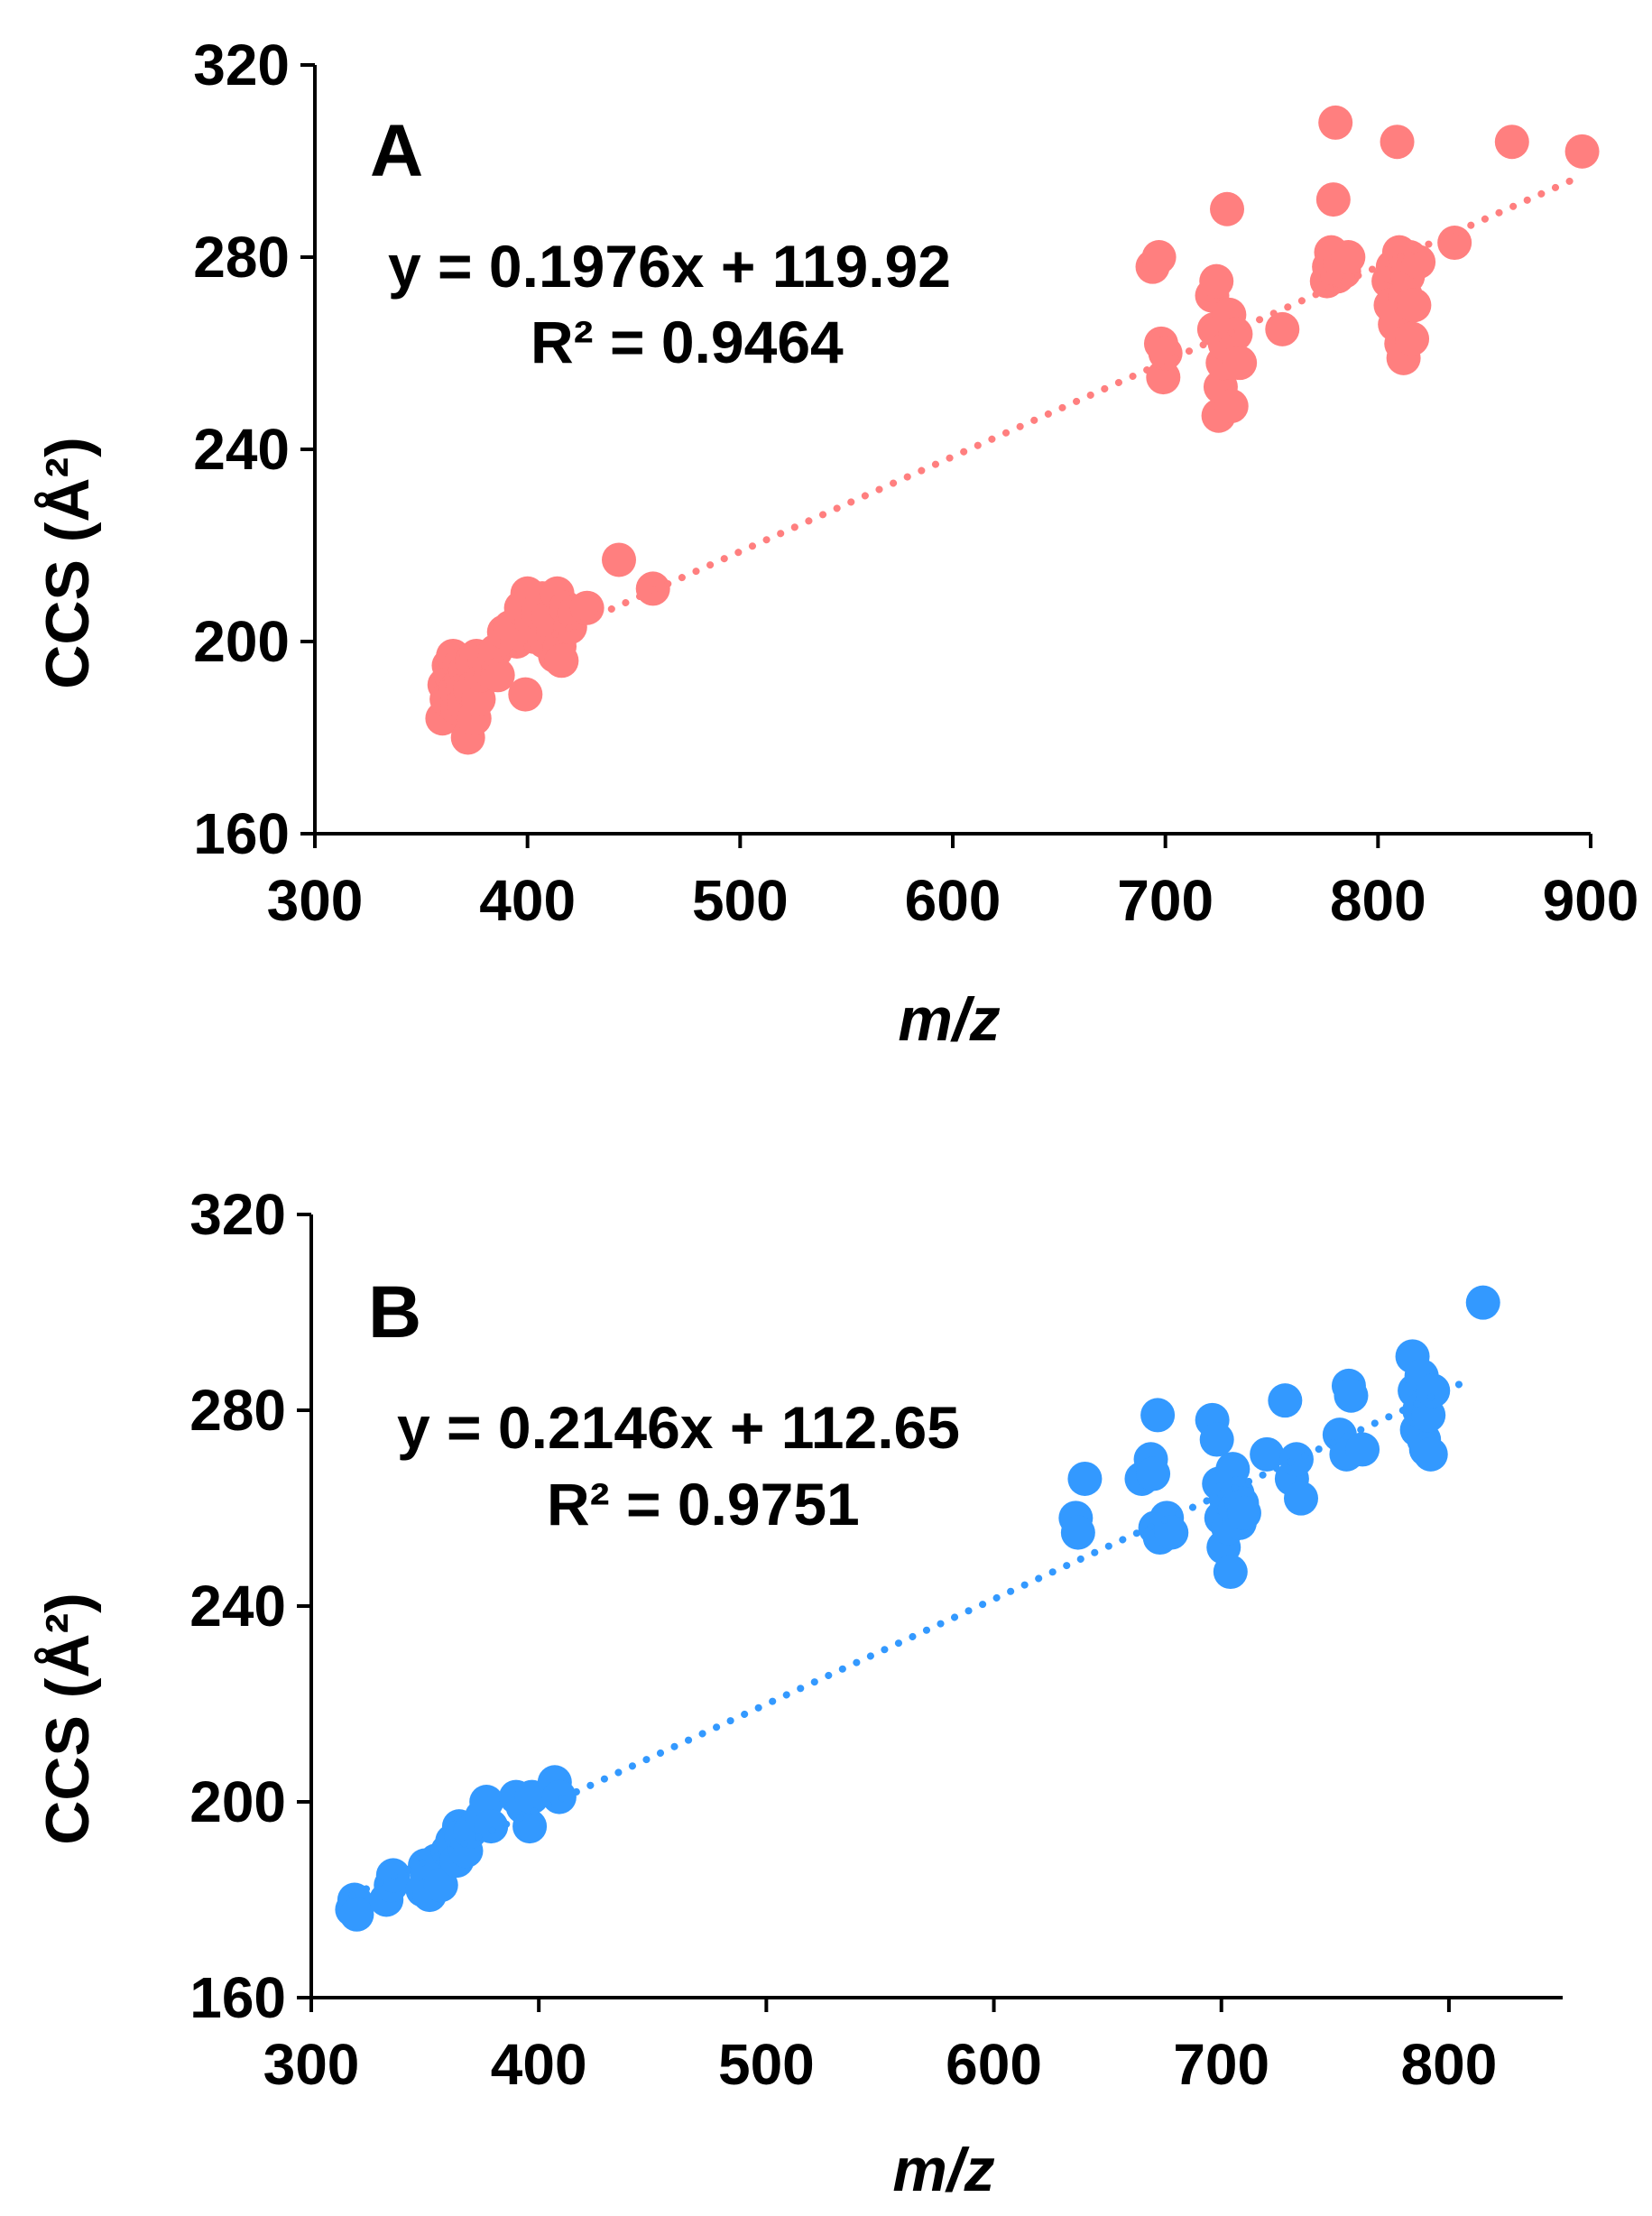 The width and height of the screenshot is (1652, 2216). I want to click on panel-a-letter: A, so click(396, 151).